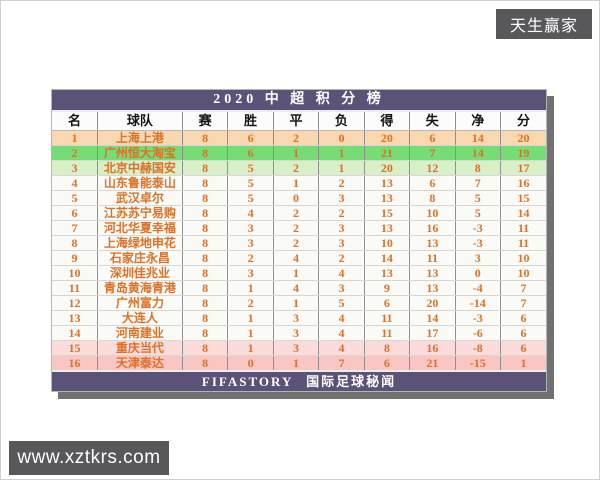 This screenshot has height=480, width=600. Describe the element at coordinates (432, 258) in the screenshot. I see `cell-goals-against: 11` at that location.